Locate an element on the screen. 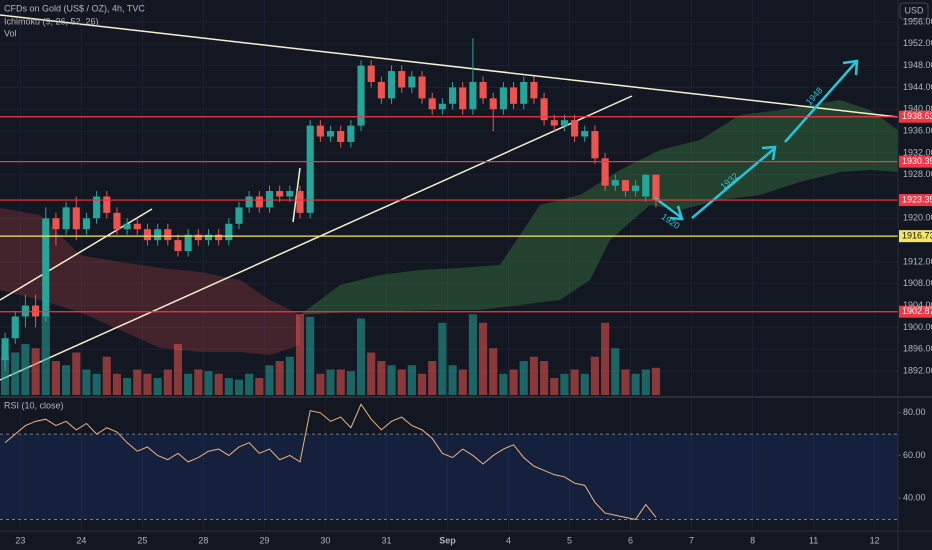  x-tick-label: 23 is located at coordinates (20, 540).